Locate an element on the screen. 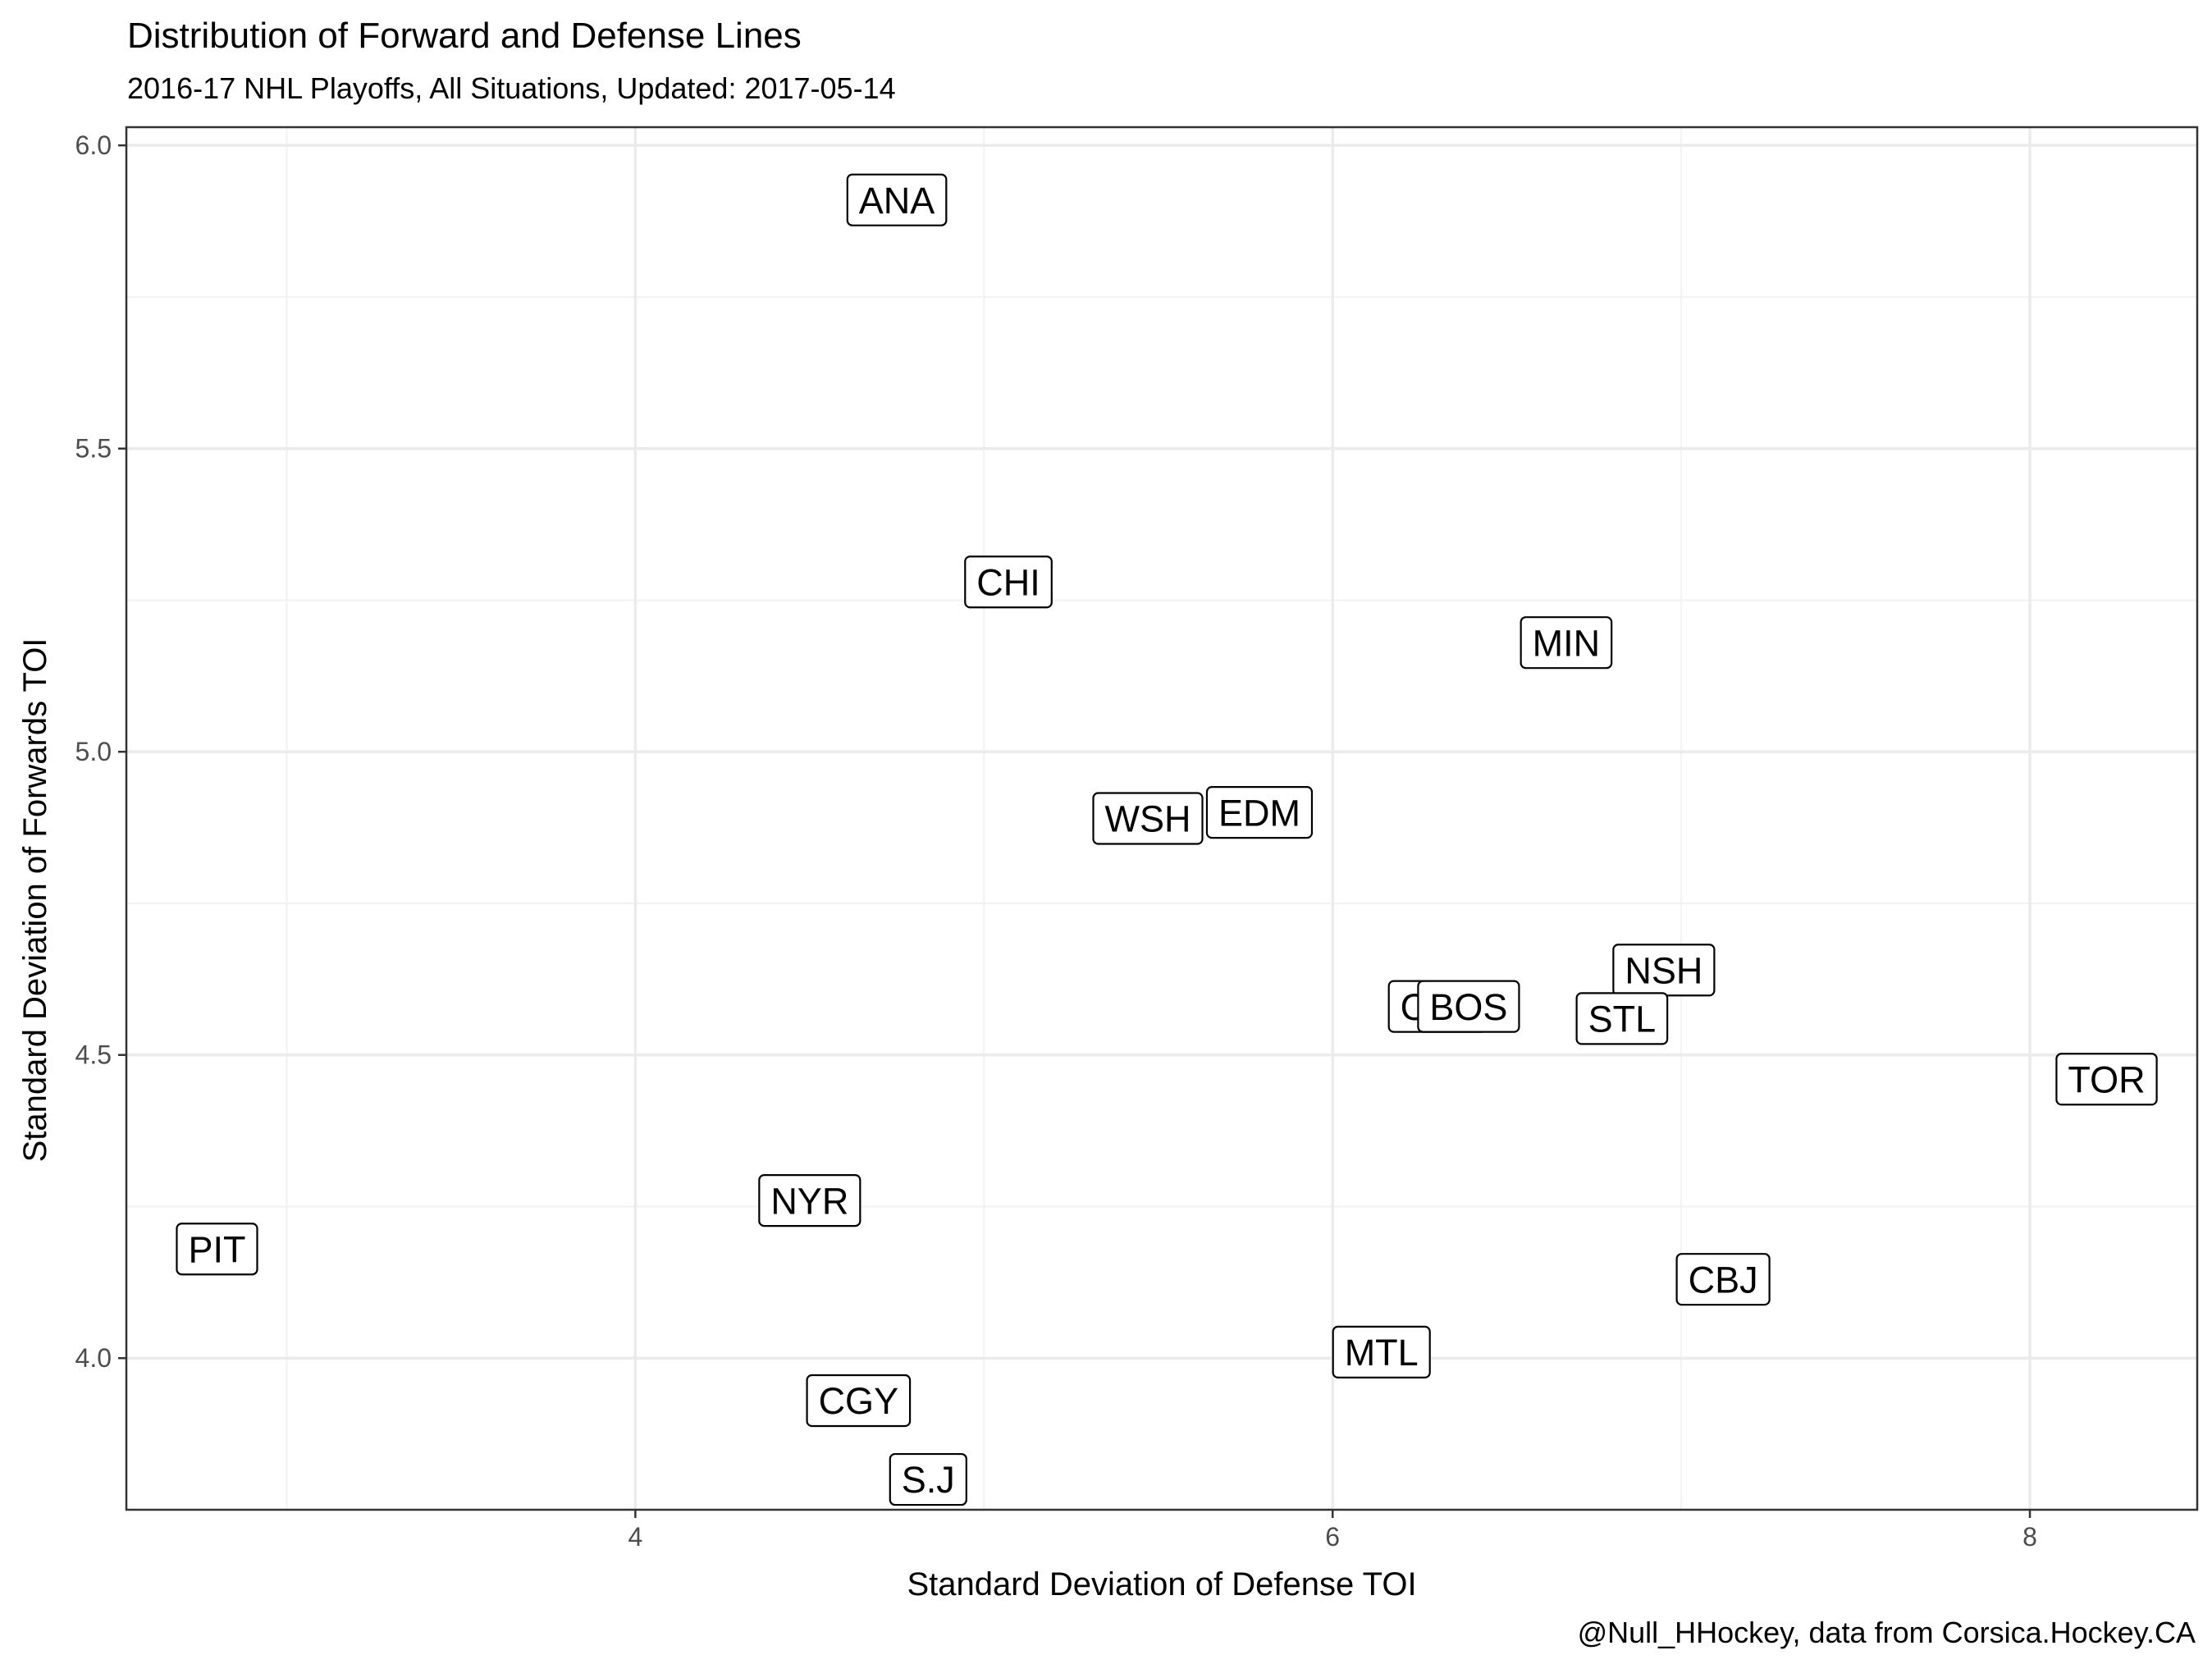  label-text: MIN is located at coordinates (1567, 643).